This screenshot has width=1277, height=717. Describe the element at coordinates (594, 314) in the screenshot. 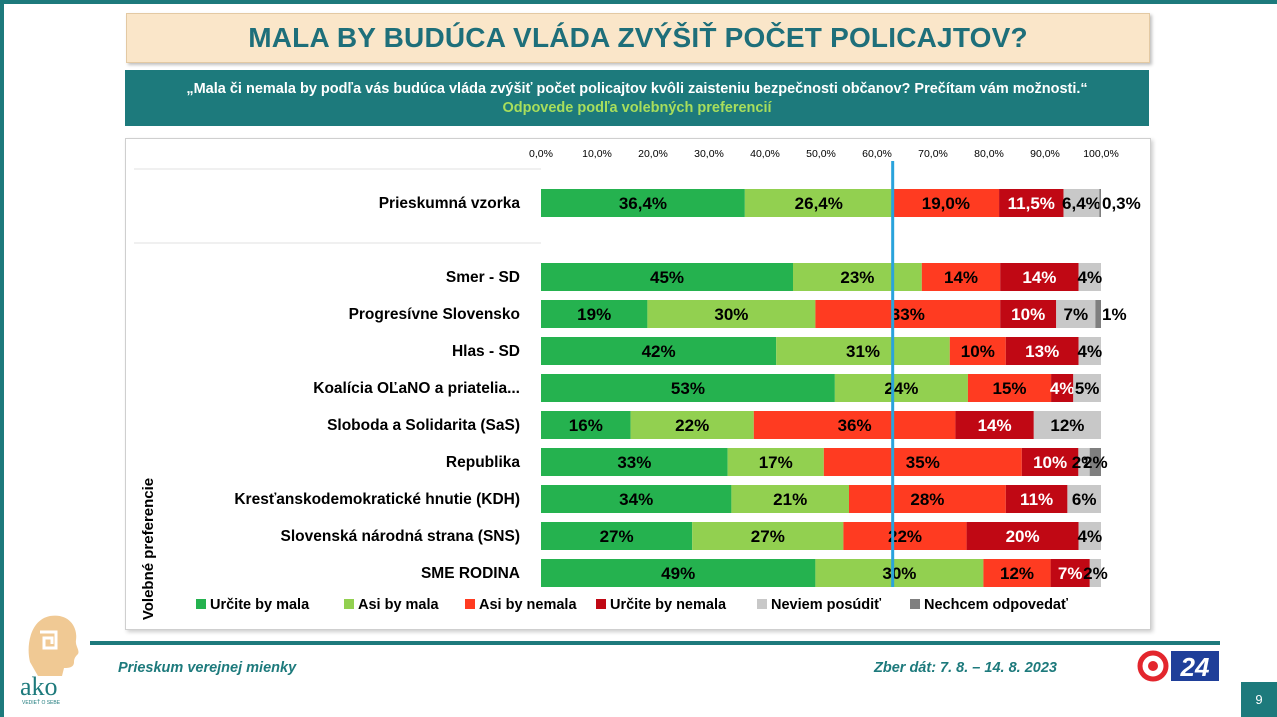

I see `data-label: 19%` at that location.